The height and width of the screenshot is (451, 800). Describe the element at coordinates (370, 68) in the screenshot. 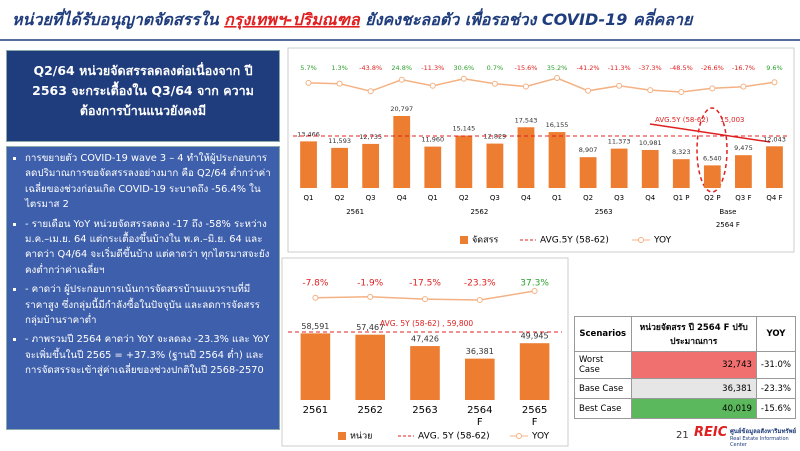

I see `yoy-label: -43.8%` at that location.